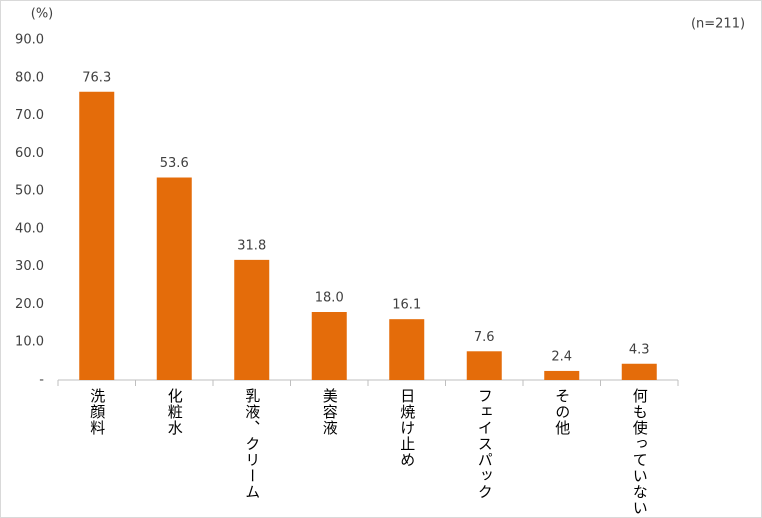 The image size is (762, 518). What do you see at coordinates (252, 444) in the screenshot?
I see `x-tick-label: 乳液、クリーム` at bounding box center [252, 444].